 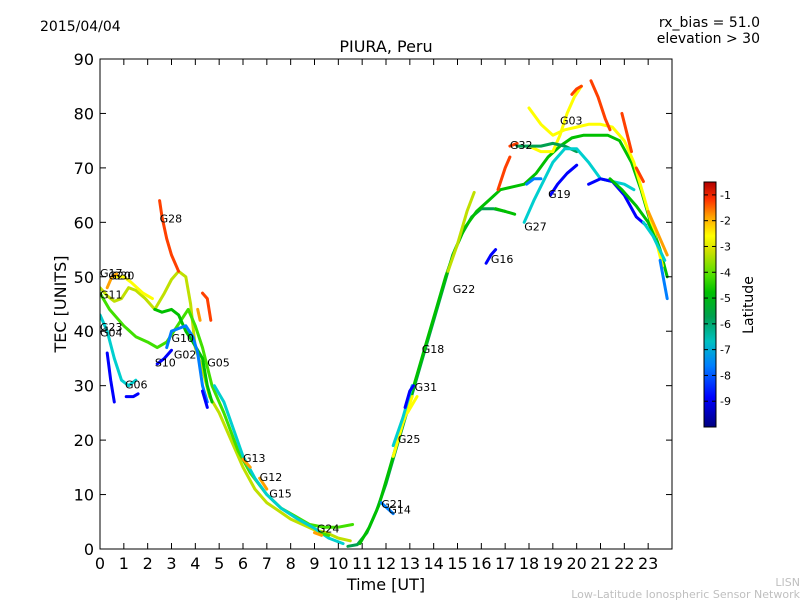 What do you see at coordinates (725, 324) in the screenshot?
I see `colorbar-tick-label: -6` at bounding box center [725, 324].